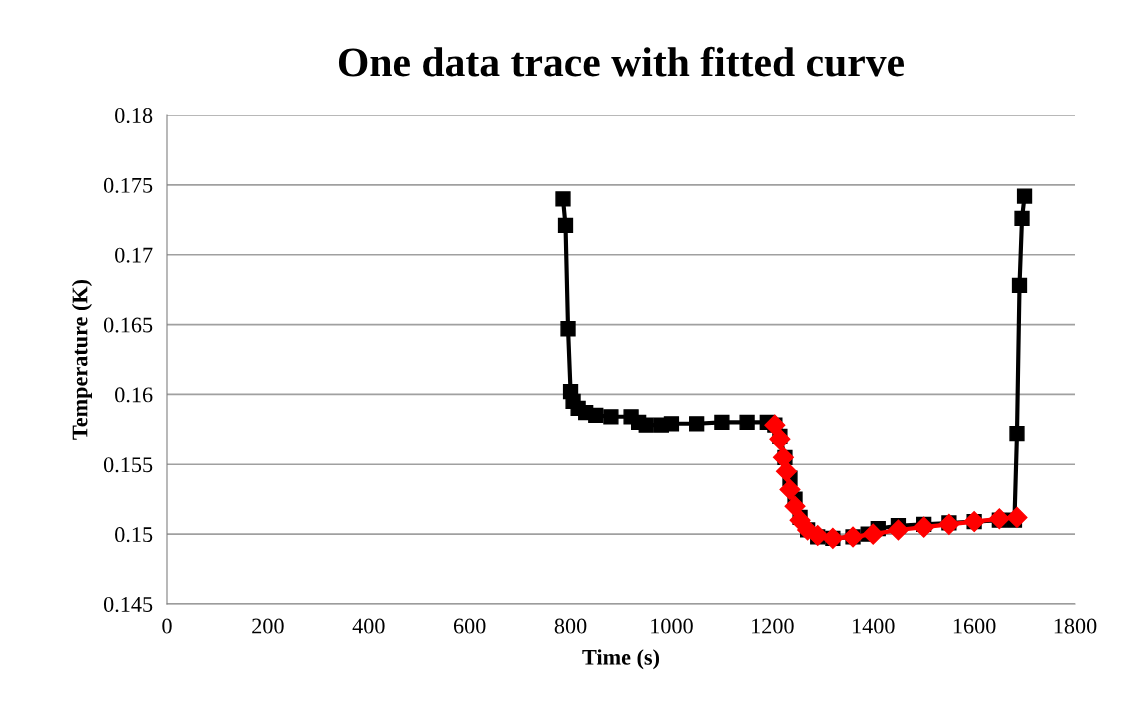  What do you see at coordinates (268, 626) in the screenshot?
I see `x-tick-label: 200` at bounding box center [268, 626].